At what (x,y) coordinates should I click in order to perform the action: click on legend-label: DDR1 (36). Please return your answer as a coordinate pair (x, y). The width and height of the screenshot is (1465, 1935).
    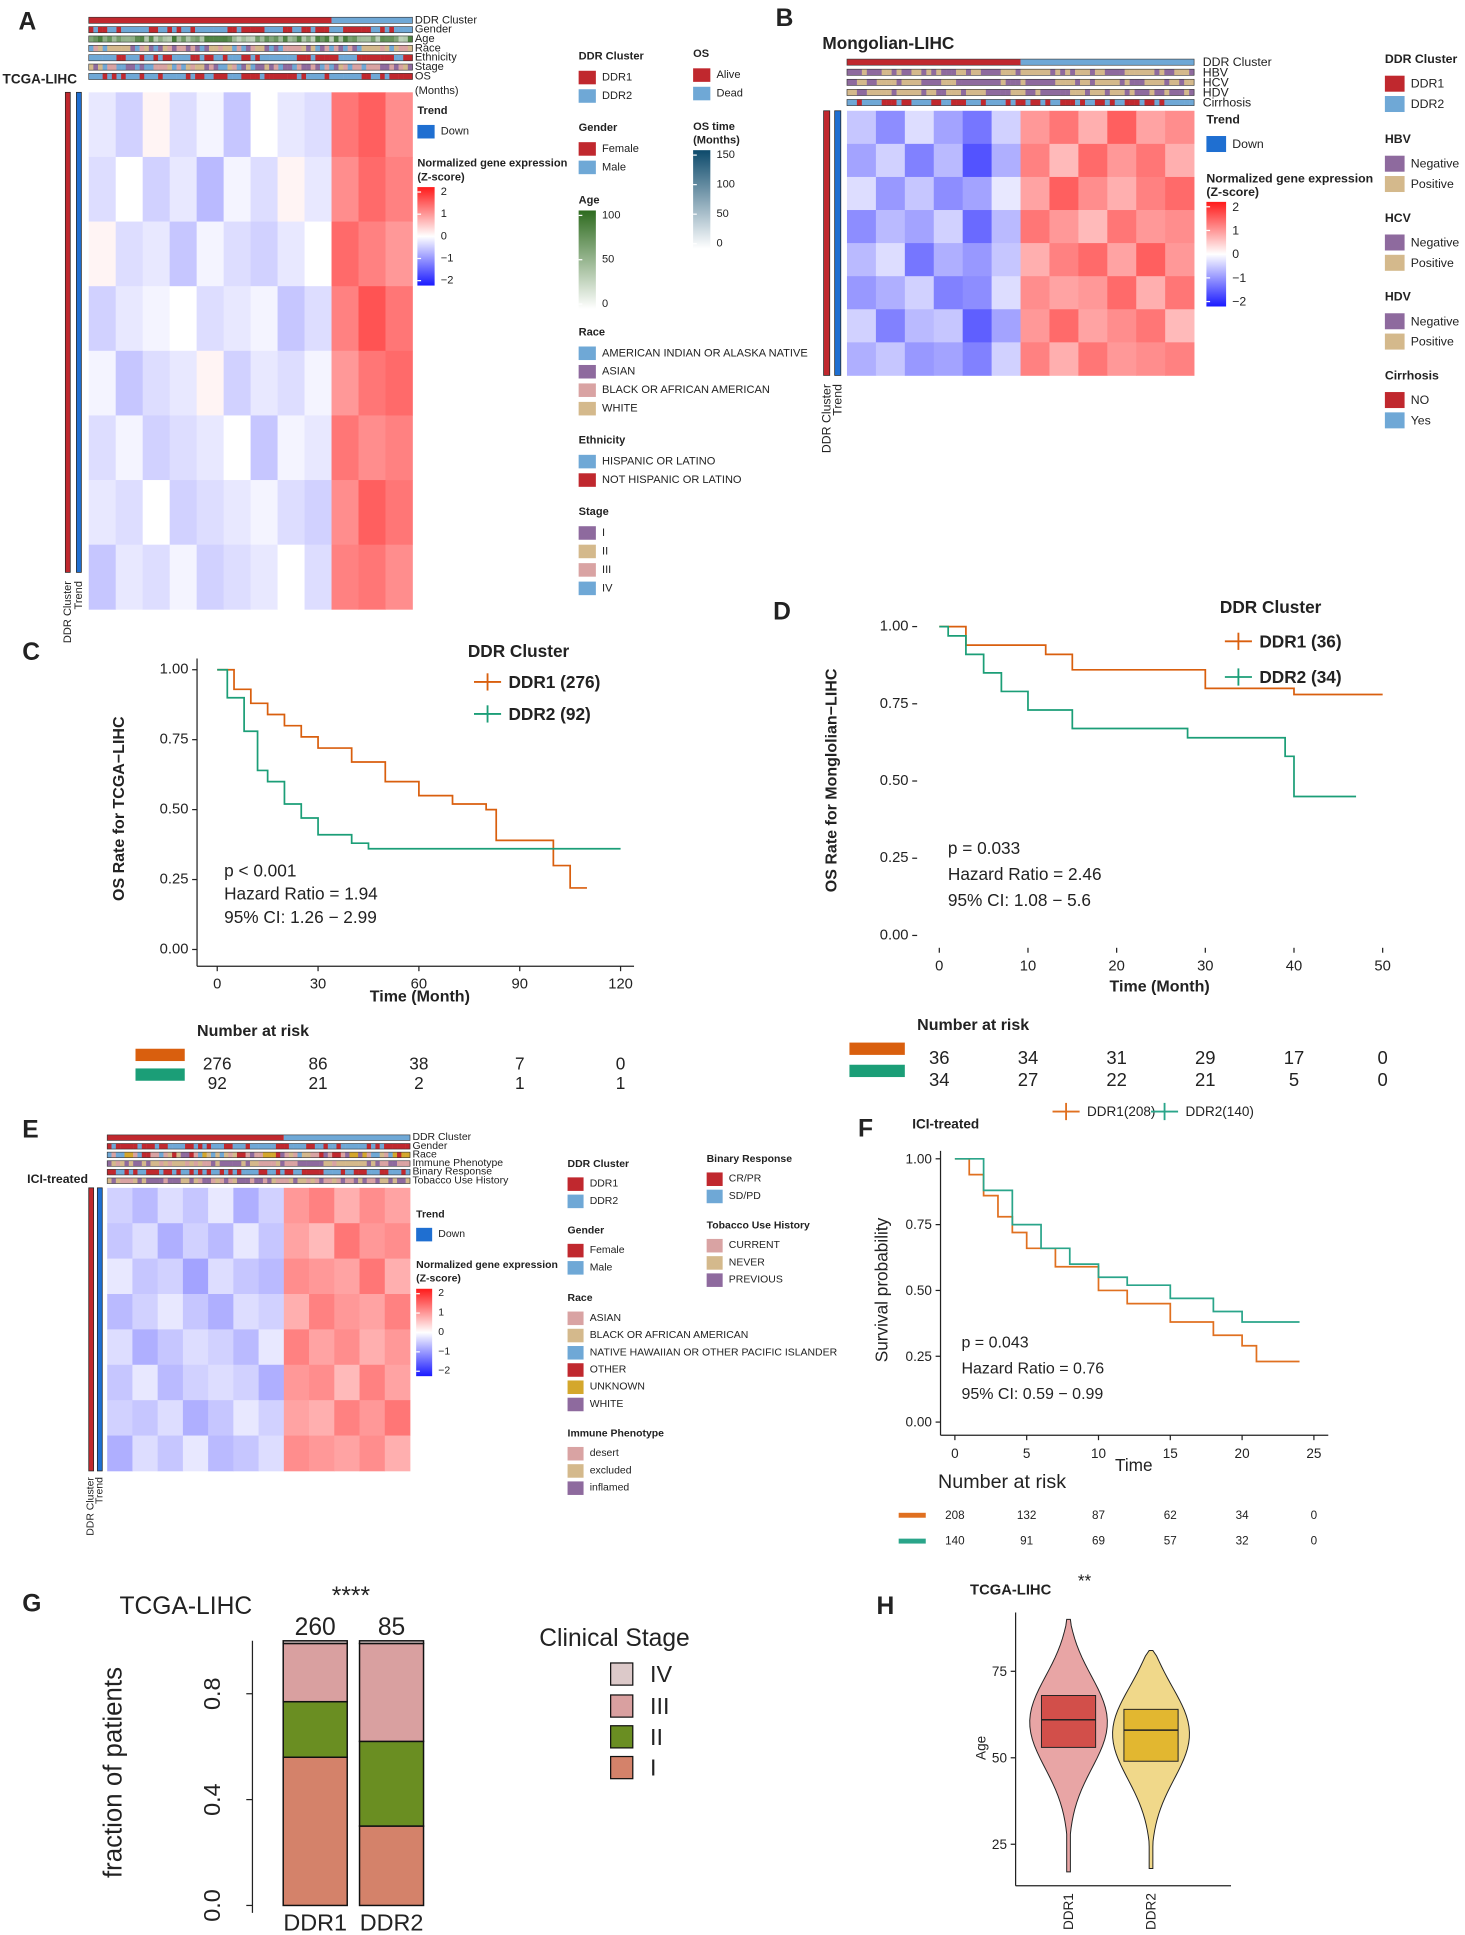
    Looking at the image, I should click on (1300, 641).